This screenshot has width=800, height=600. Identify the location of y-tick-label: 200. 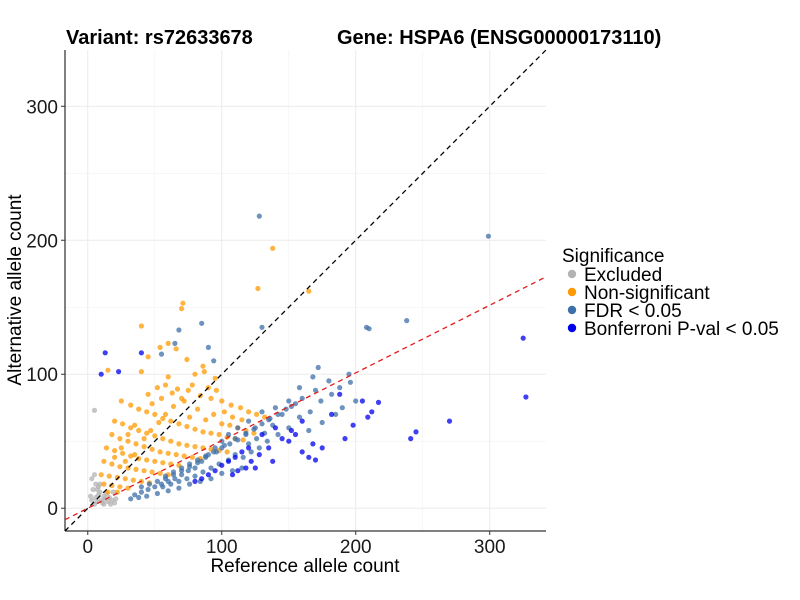
(42, 241).